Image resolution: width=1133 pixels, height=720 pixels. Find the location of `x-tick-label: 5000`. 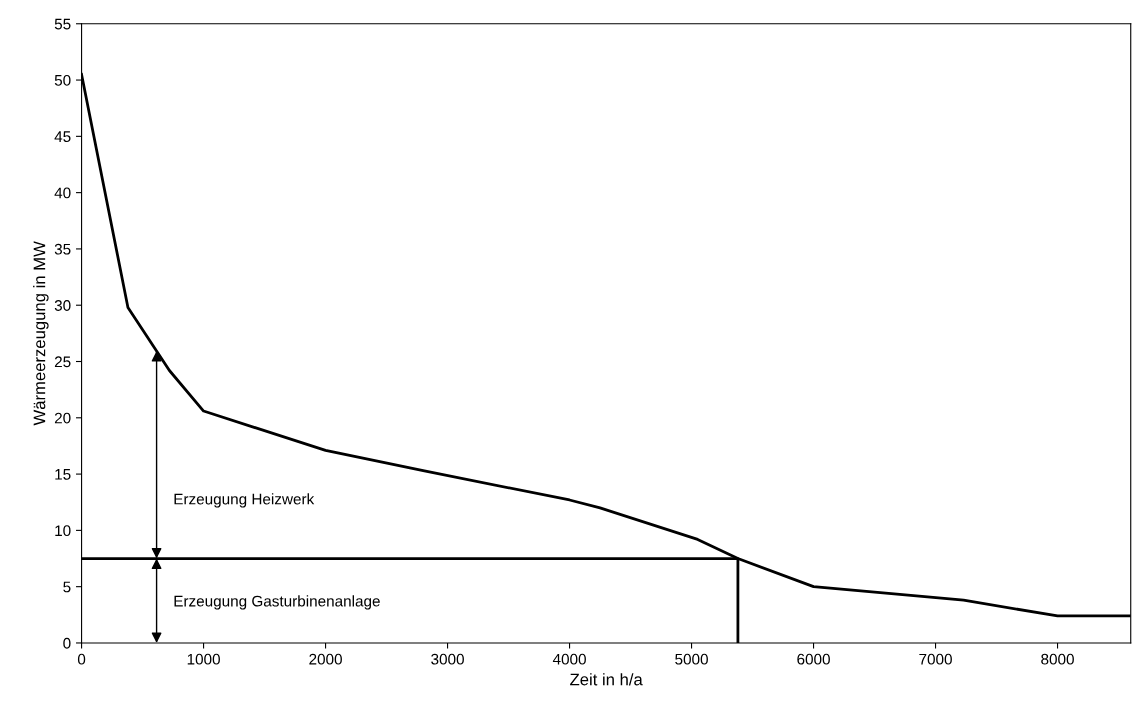

x-tick-label: 5000 is located at coordinates (691, 659).